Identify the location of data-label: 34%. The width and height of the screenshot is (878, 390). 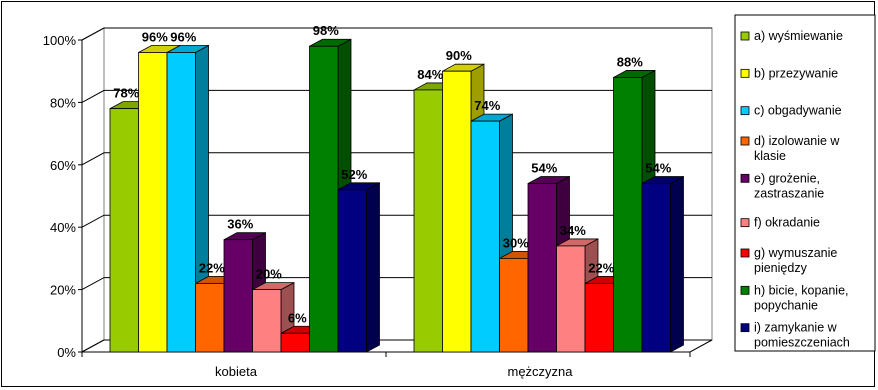
(573, 230).